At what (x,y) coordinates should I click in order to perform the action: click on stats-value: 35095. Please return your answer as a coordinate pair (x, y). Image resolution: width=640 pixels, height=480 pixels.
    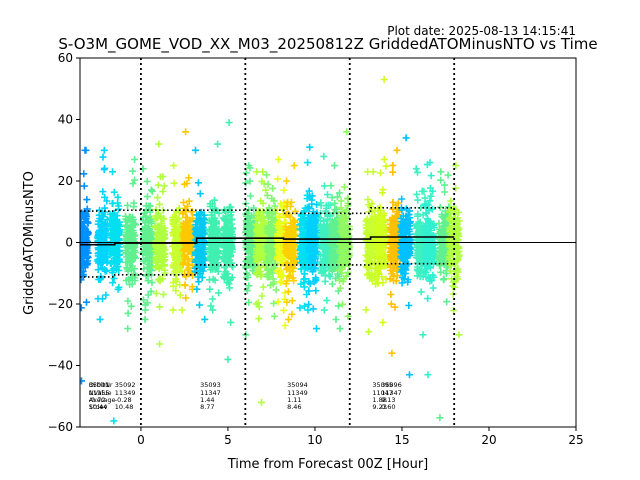
    Looking at the image, I should click on (382, 385).